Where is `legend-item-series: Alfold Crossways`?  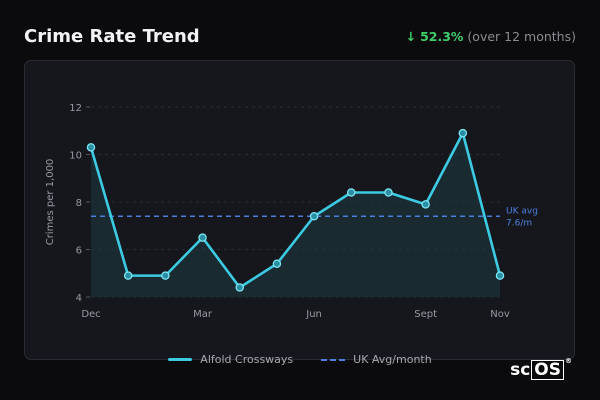 legend-item-series: Alfold Crossways is located at coordinates (230, 359).